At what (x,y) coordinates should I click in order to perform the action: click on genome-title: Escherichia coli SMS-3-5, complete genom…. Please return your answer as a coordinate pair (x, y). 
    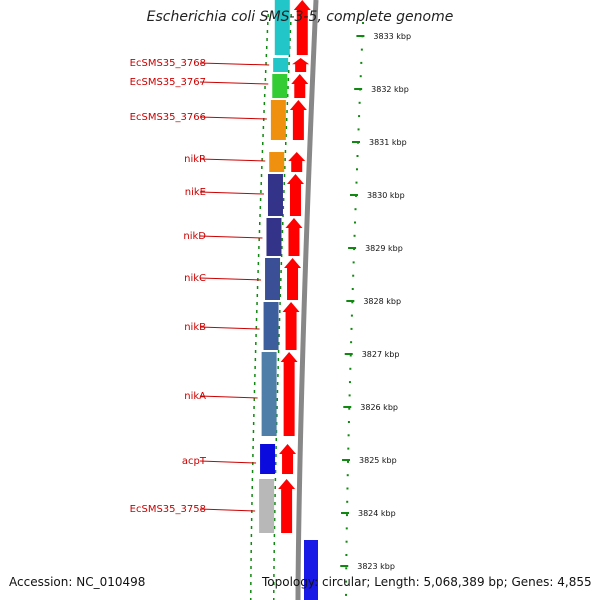
    Looking at the image, I should click on (300, 17).